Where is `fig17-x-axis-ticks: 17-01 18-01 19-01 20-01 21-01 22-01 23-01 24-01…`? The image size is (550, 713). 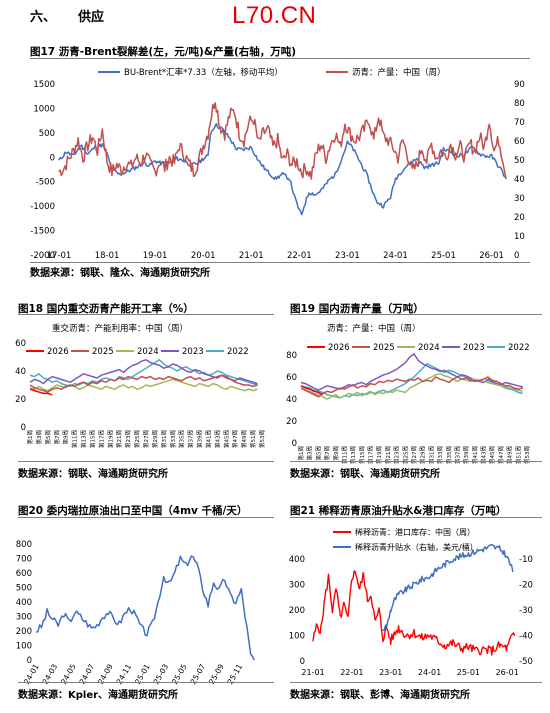
fig17-x-axis-ticks: 17-01 18-01 19-01 20-01 21-01 22-01 23-01 24-01… is located at coordinates (275, 256).